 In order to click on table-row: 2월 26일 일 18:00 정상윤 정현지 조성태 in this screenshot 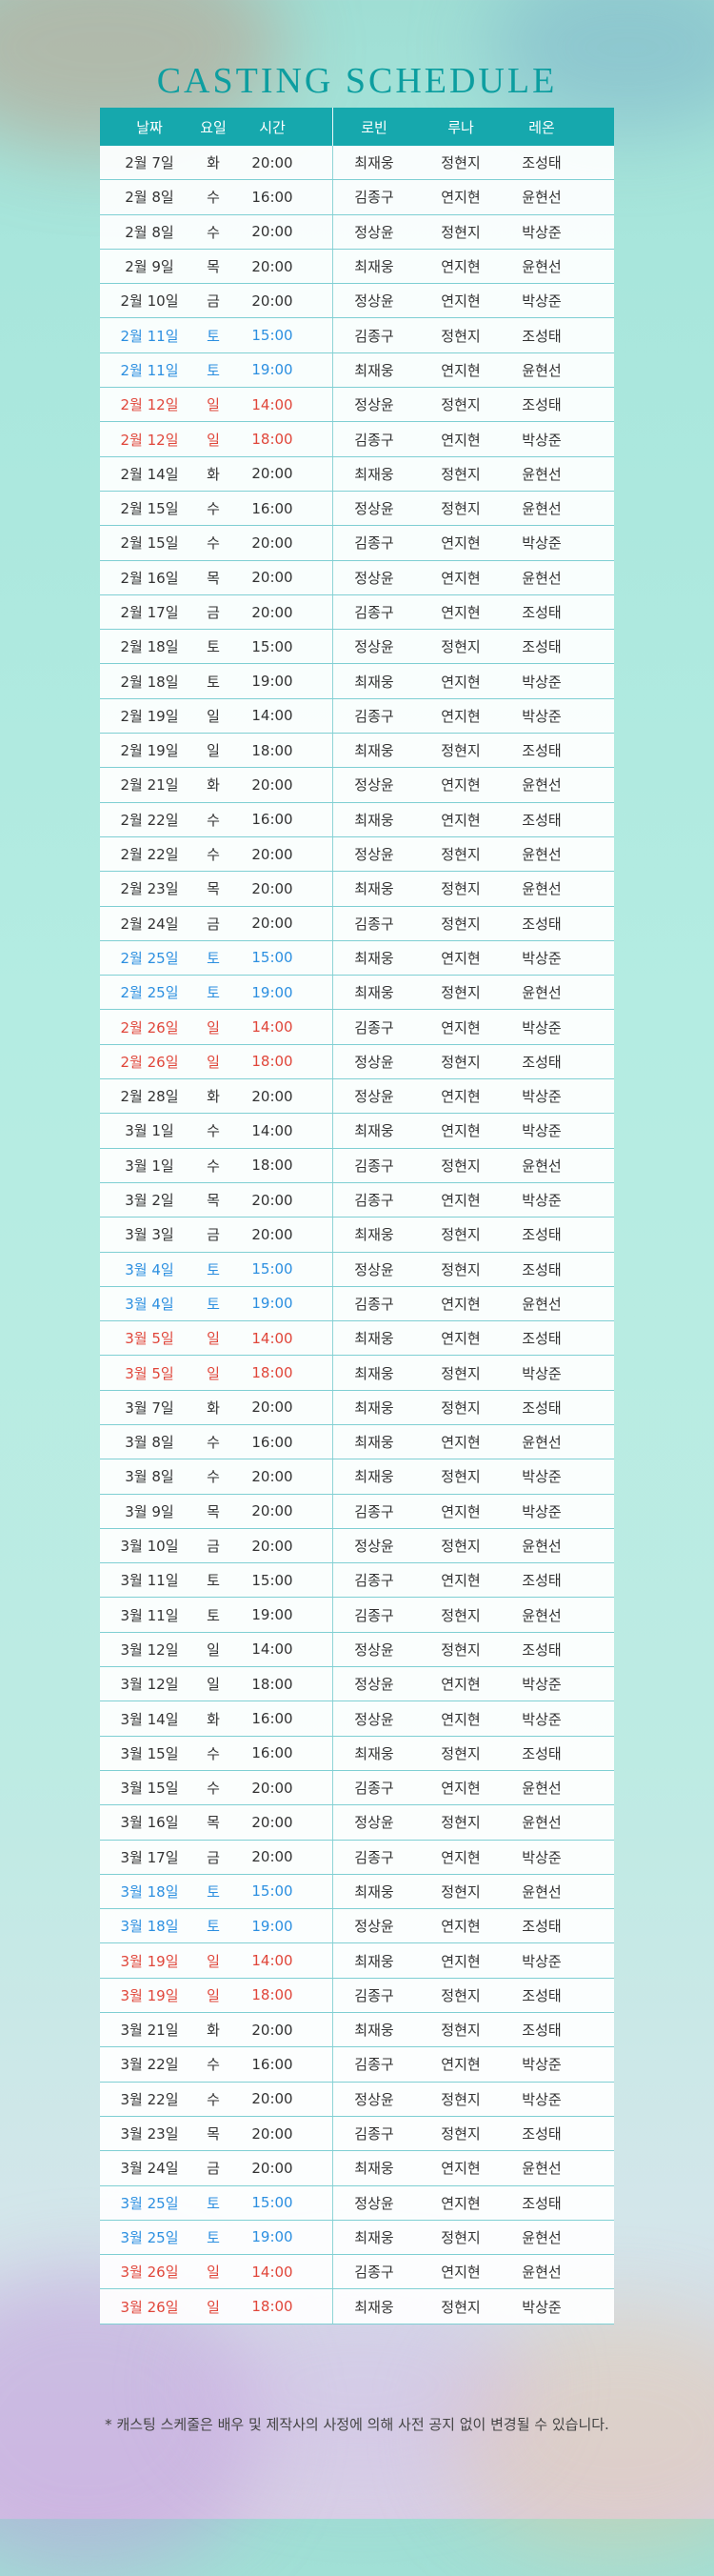, I will do `click(357, 1062)`.